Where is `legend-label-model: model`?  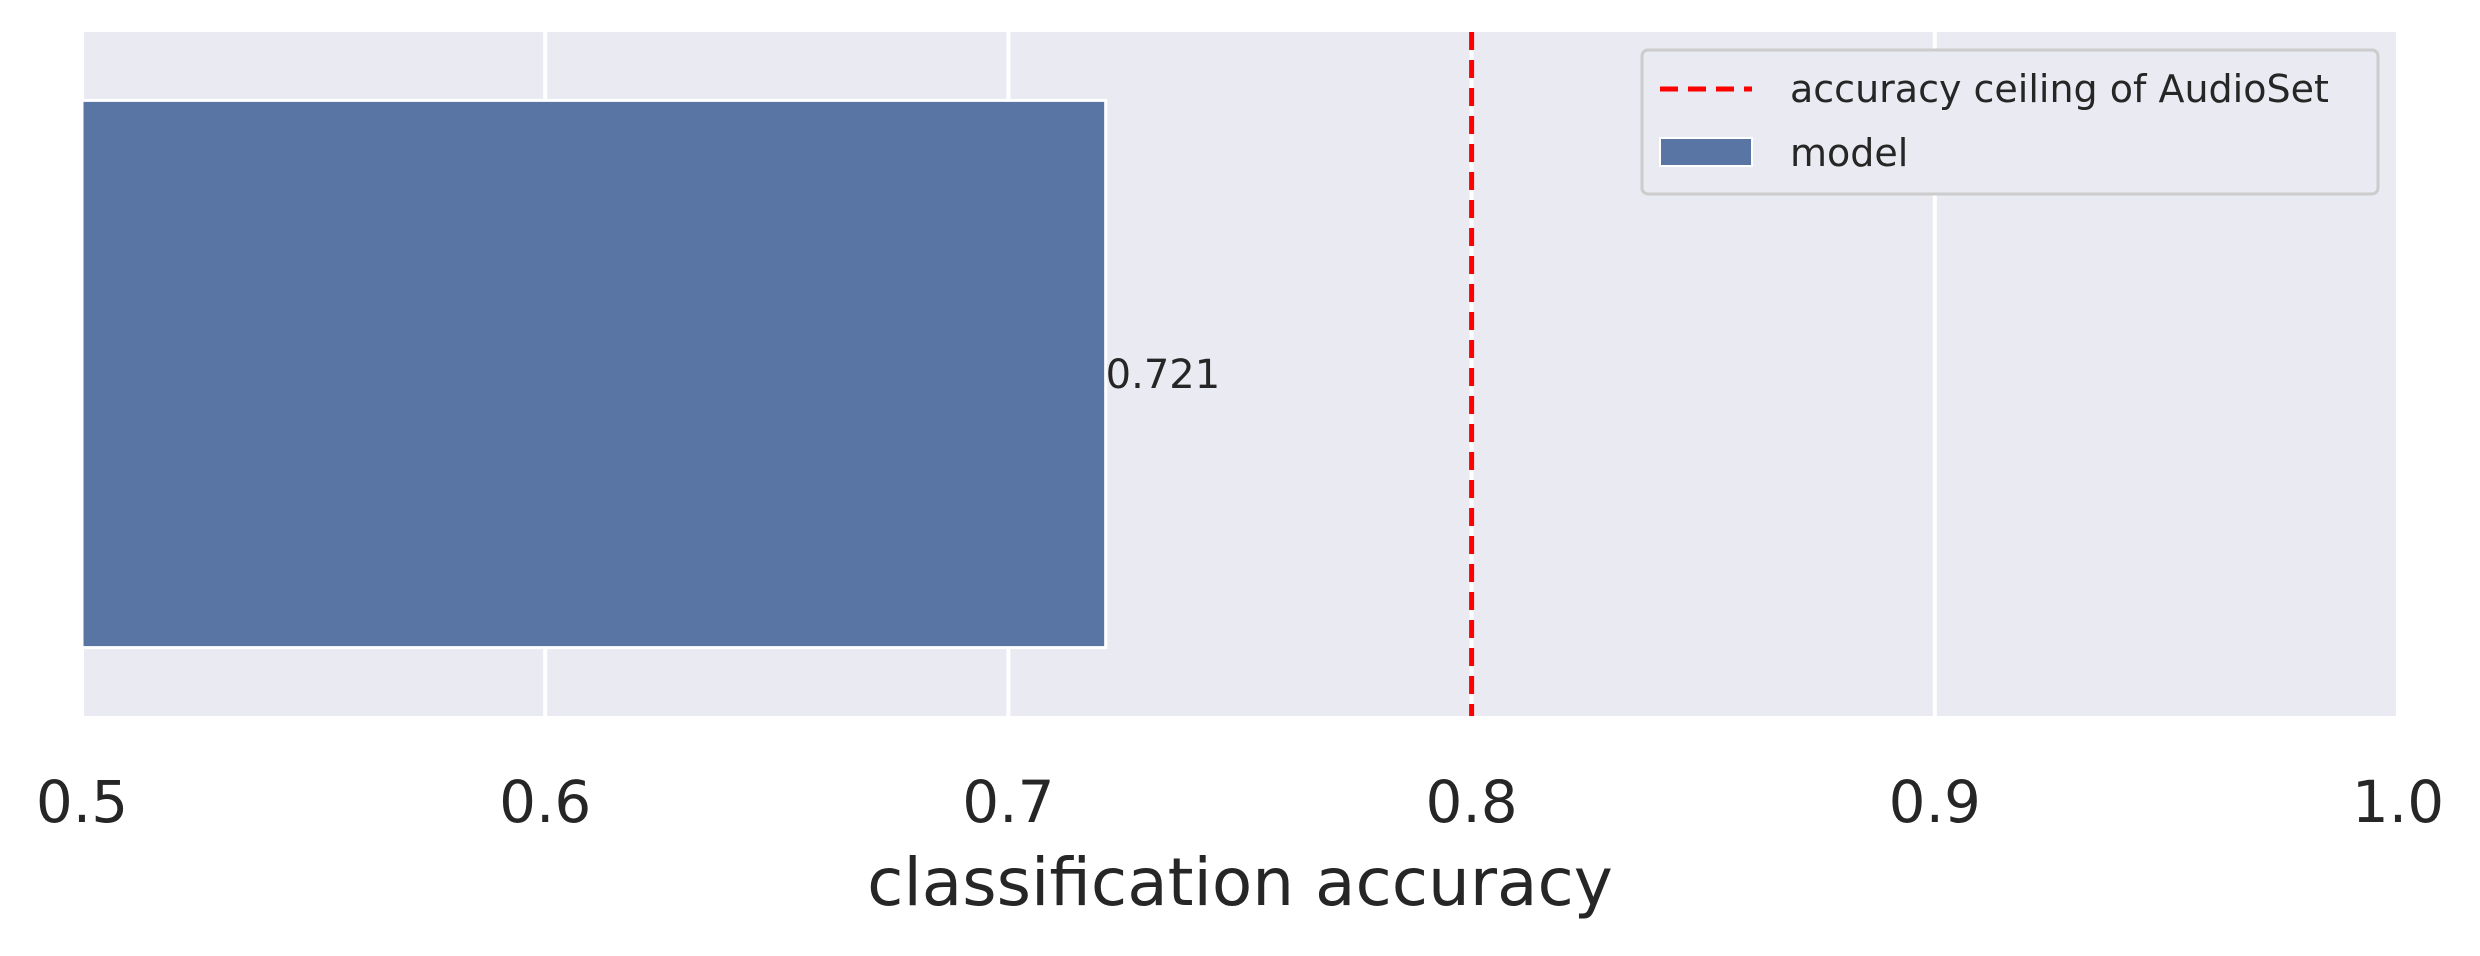 legend-label-model: model is located at coordinates (1849, 153).